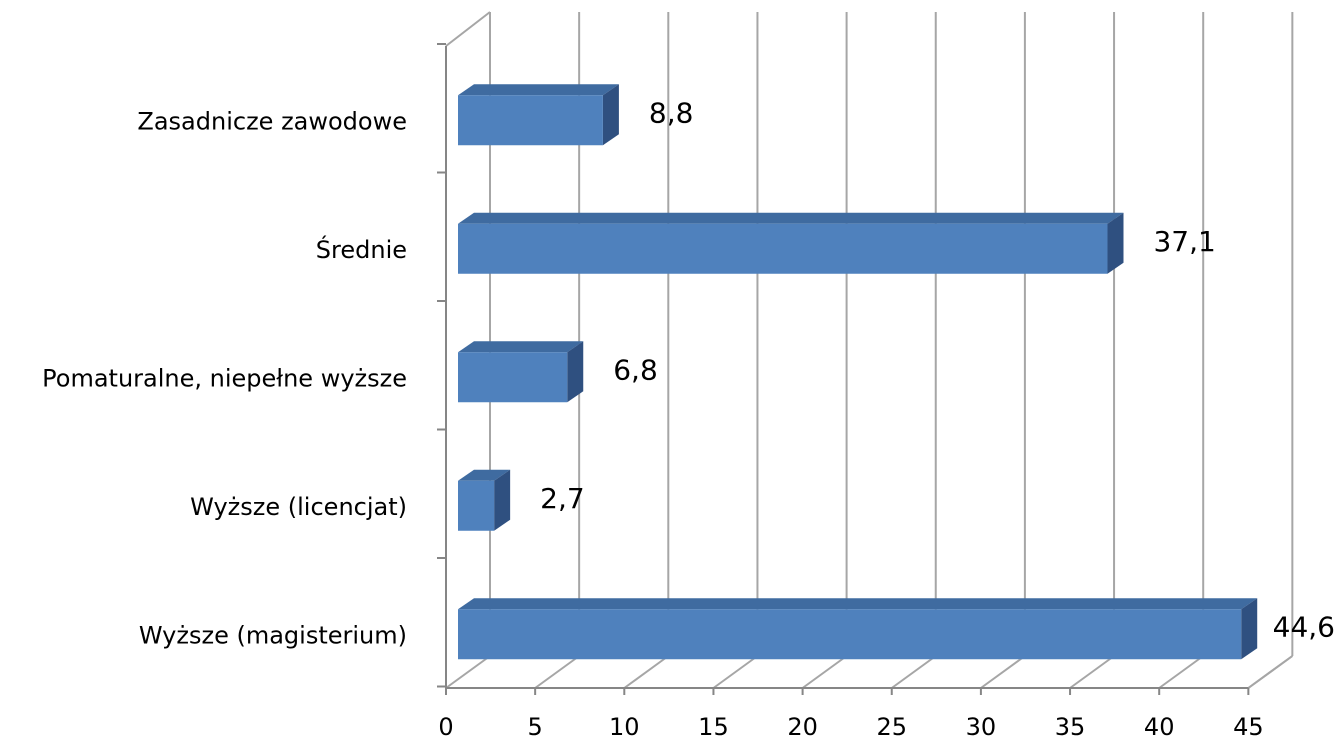 The width and height of the screenshot is (1339, 744). Describe the element at coordinates (802, 727) in the screenshot. I see `x-tick-label-20: 20` at that location.